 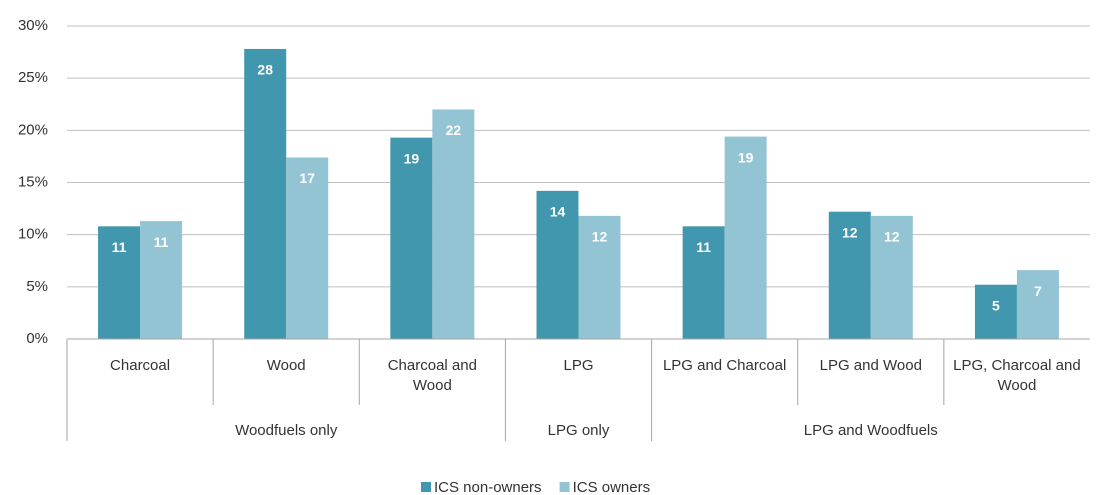 I want to click on legend-label: ICS owners, so click(x=612, y=487).